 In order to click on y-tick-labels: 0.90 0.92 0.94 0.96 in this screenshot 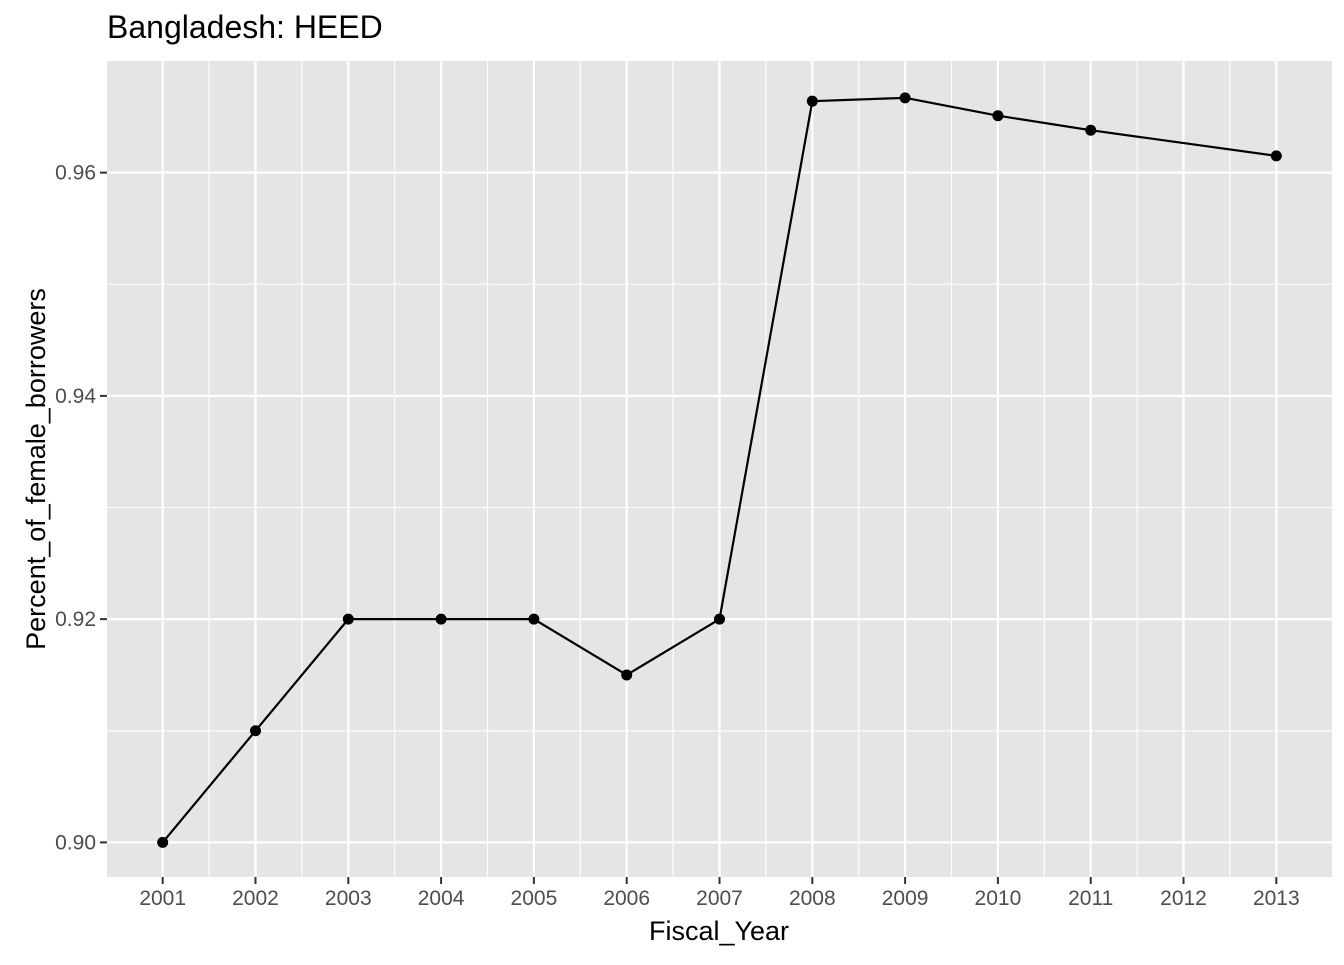, I will do `click(75, 508)`.